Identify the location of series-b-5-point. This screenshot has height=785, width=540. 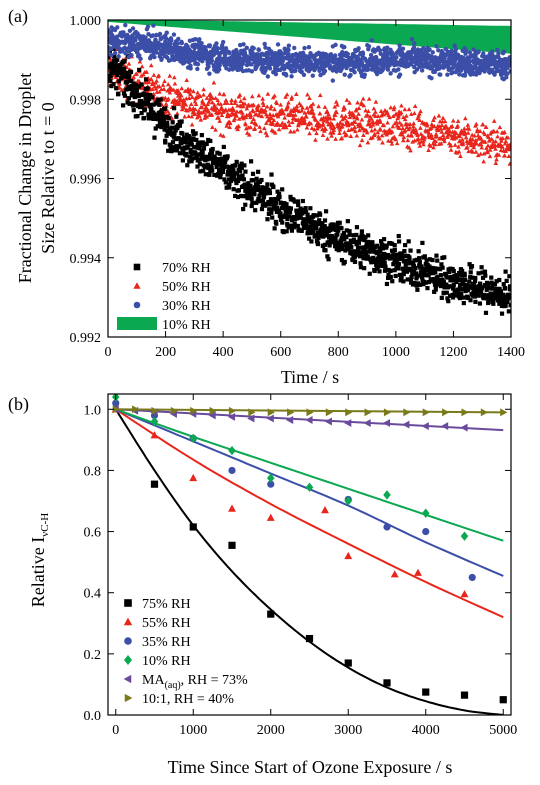
(232, 410).